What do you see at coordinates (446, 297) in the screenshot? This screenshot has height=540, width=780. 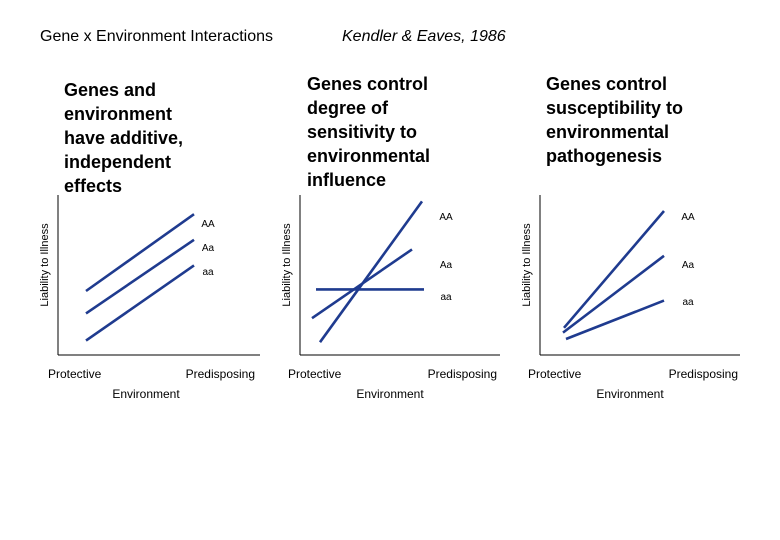 I see `panel-2-series-aa-label: aa` at bounding box center [446, 297].